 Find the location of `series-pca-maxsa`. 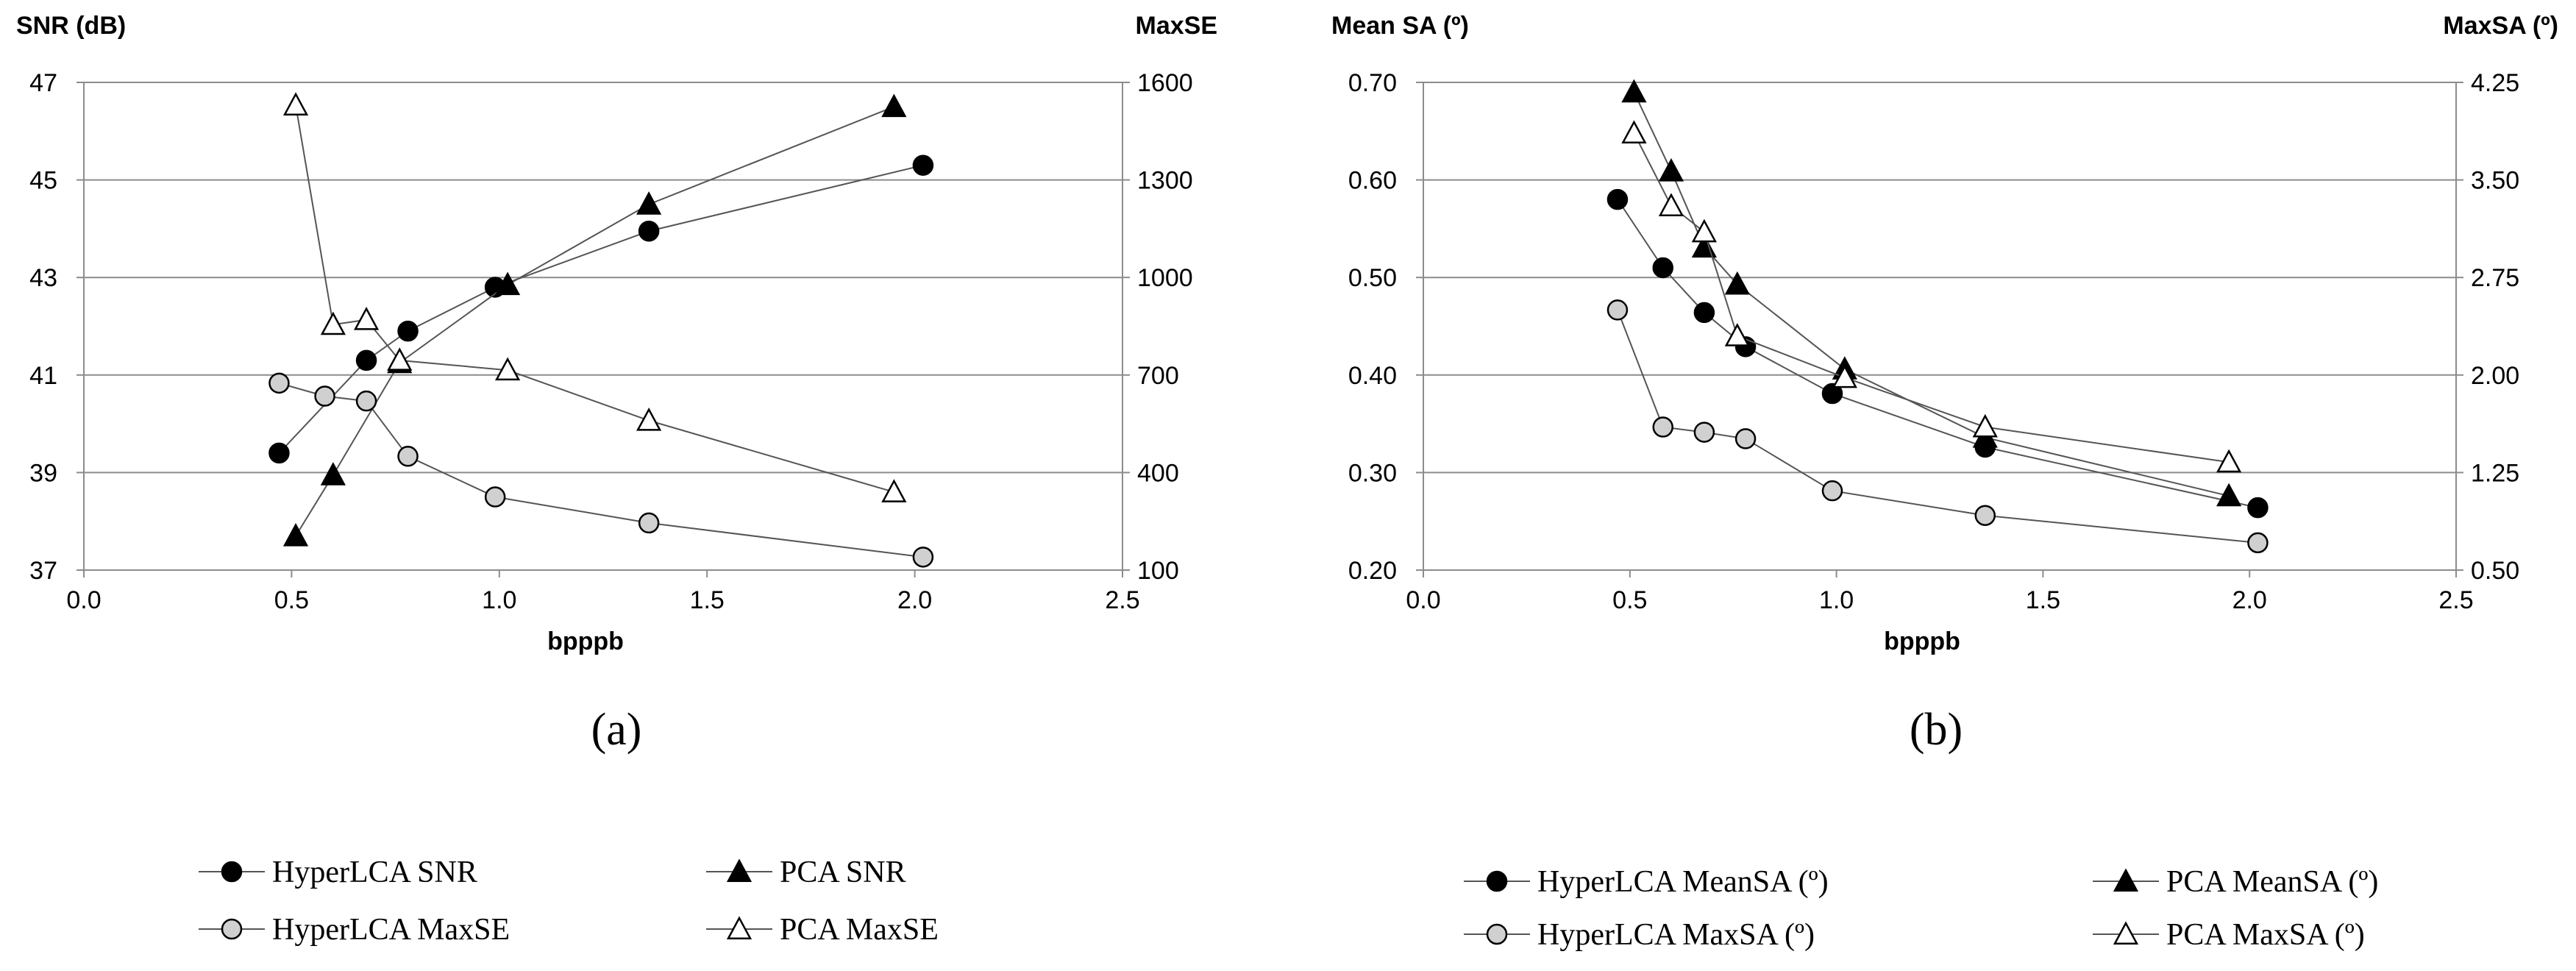

series-pca-maxsa is located at coordinates (1931, 296).